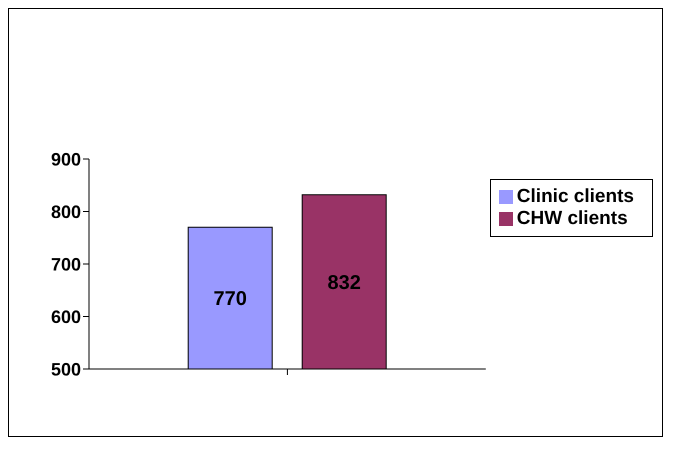  I want to click on y-tick-label: 600, so click(65, 316).